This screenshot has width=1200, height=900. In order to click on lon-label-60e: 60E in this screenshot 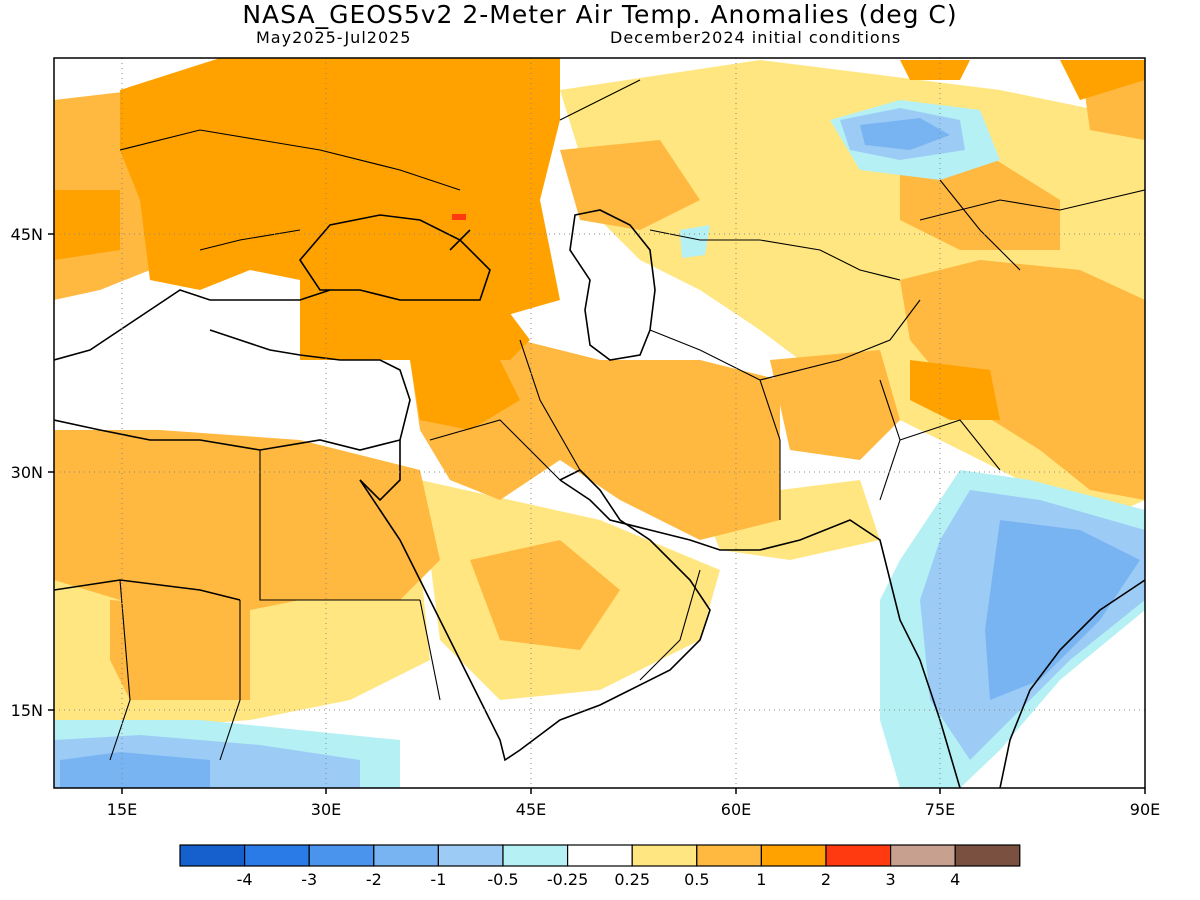, I will do `click(736, 809)`.